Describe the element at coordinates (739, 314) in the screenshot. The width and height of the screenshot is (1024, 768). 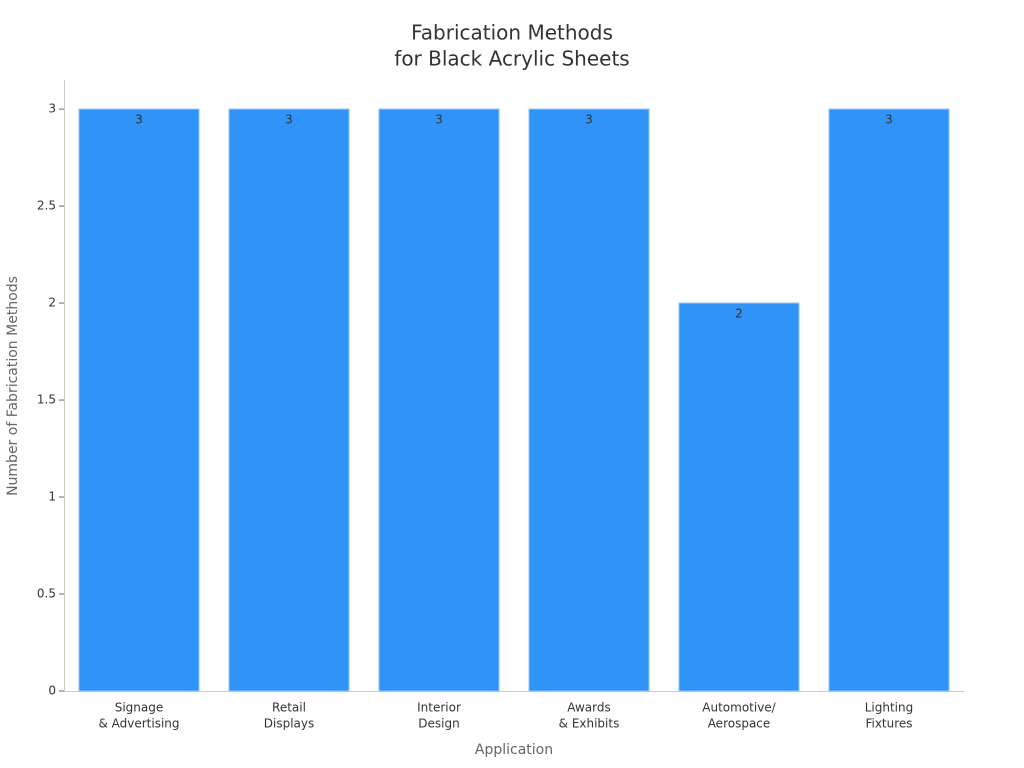
I see `value-label: 2` at that location.